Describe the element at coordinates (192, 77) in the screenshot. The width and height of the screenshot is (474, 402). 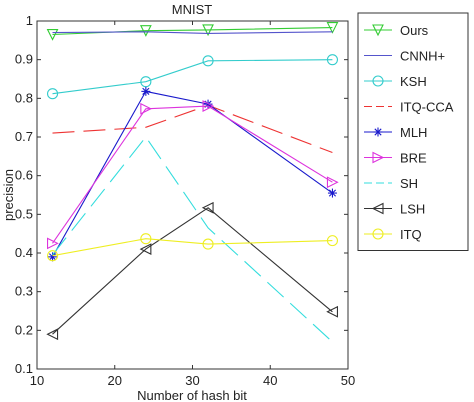
I see `series-line-ksh` at that location.